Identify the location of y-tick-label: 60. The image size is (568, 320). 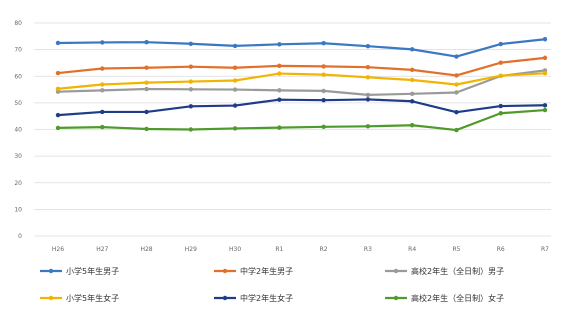
(18, 76).